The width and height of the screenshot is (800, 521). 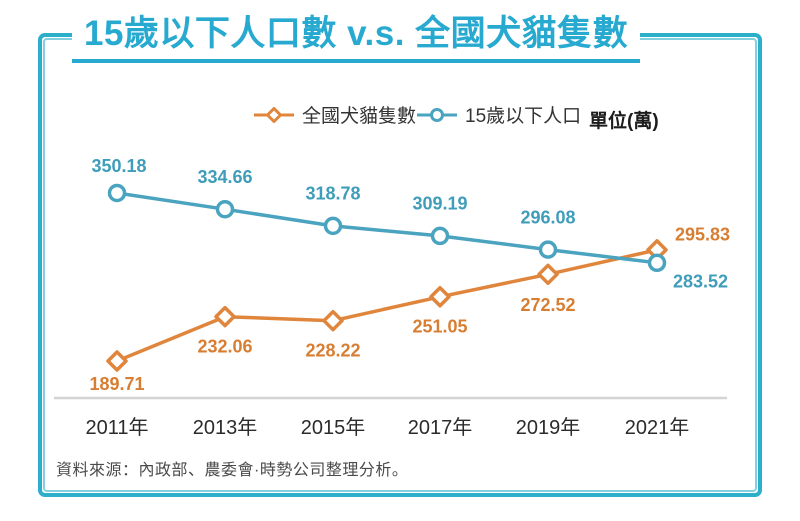 I want to click on unit-label: 單位(萬), so click(x=624, y=121).